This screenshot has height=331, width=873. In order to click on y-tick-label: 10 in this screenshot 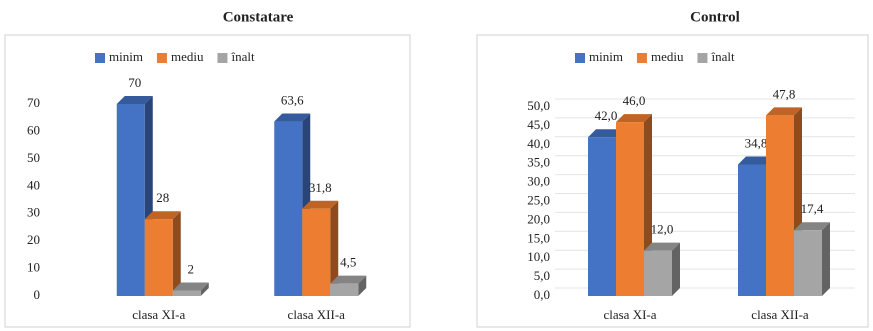, I will do `click(33, 267)`.